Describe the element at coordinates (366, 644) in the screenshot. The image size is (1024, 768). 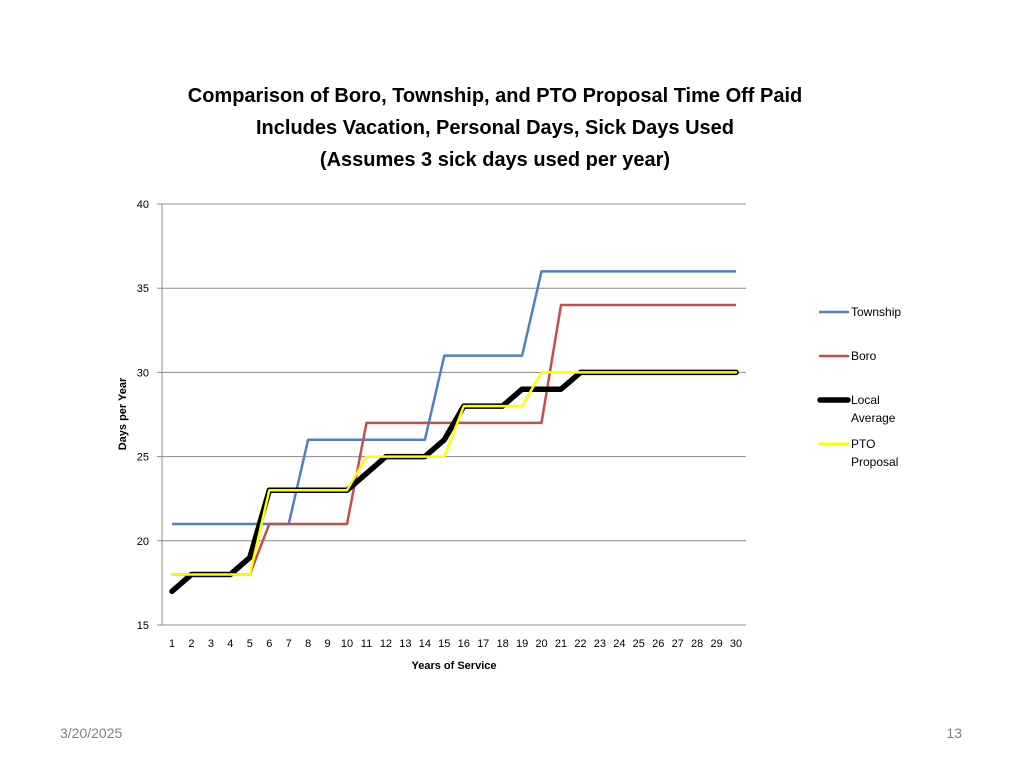
I see `x-tick-label: 11` at that location.